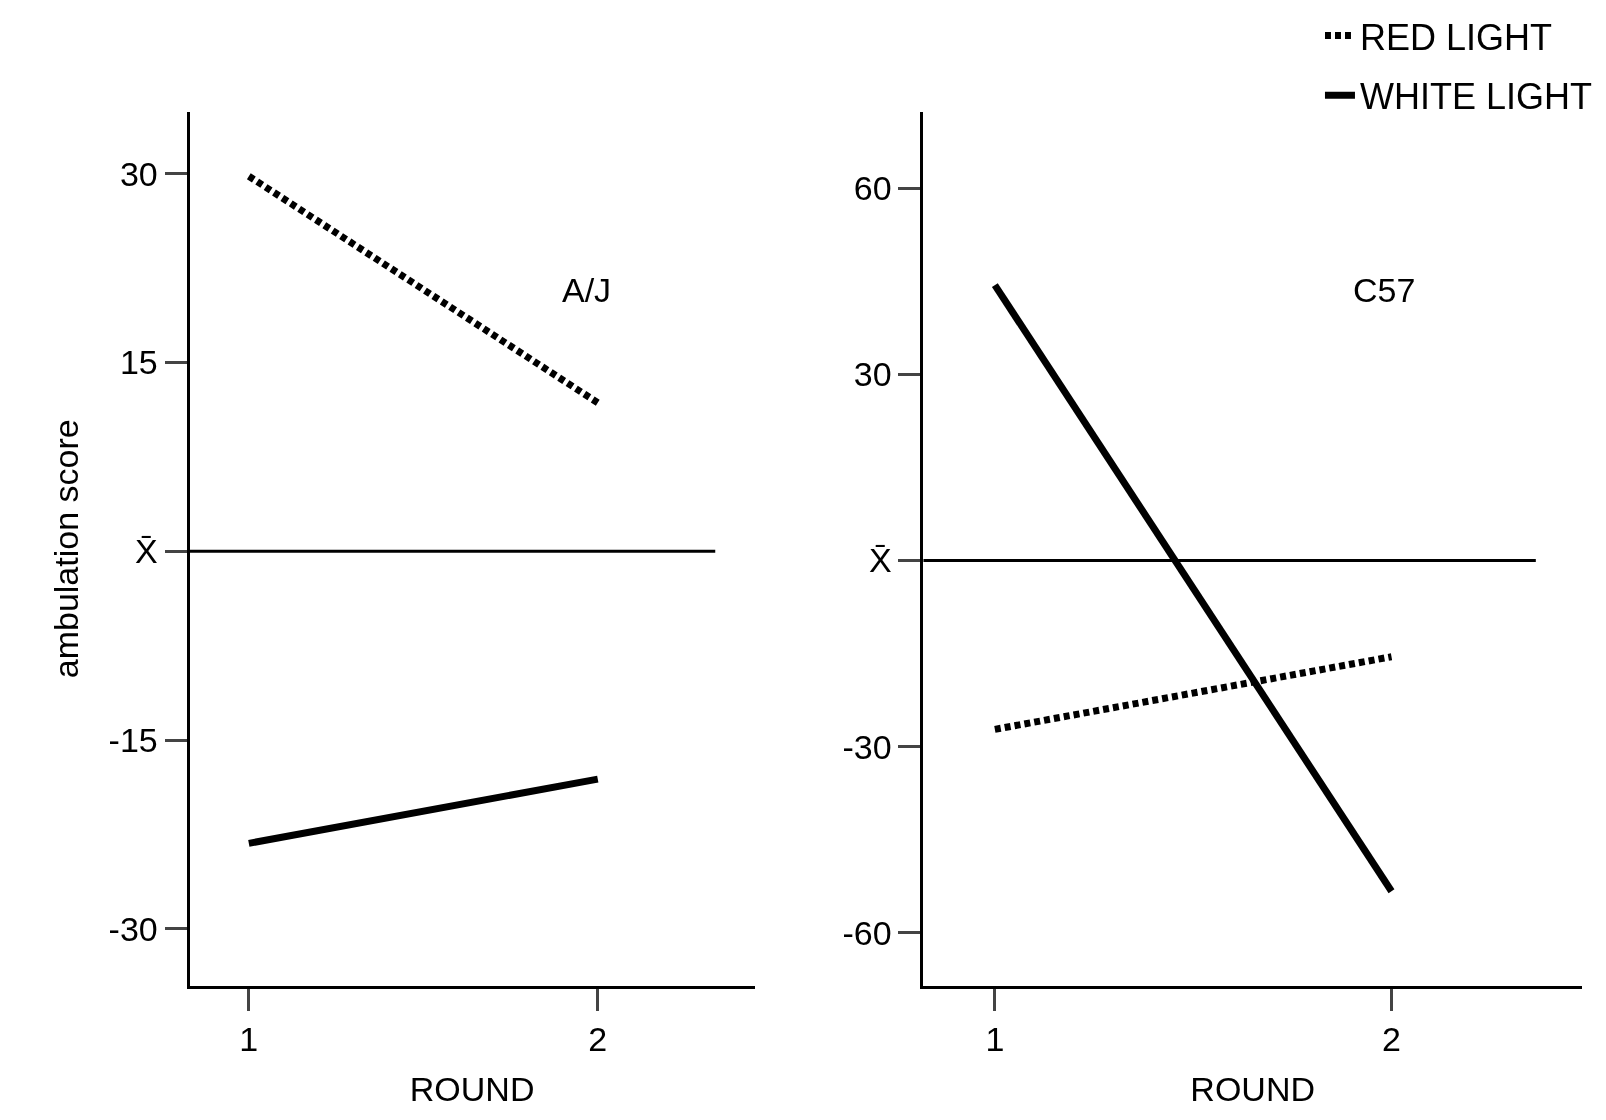 This screenshot has height=1120, width=1606. I want to click on y-tick-label: 60, so click(872, 188).